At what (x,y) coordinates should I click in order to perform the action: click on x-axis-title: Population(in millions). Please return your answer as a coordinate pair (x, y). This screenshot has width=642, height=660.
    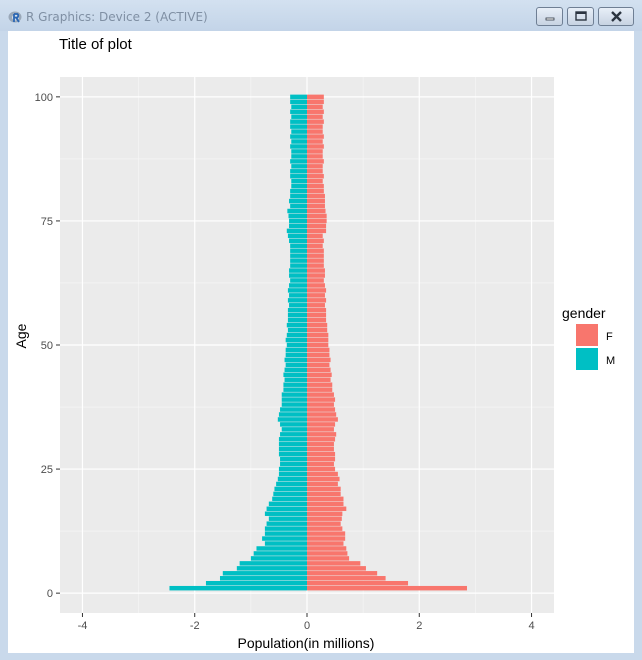
    Looking at the image, I should click on (306, 643).